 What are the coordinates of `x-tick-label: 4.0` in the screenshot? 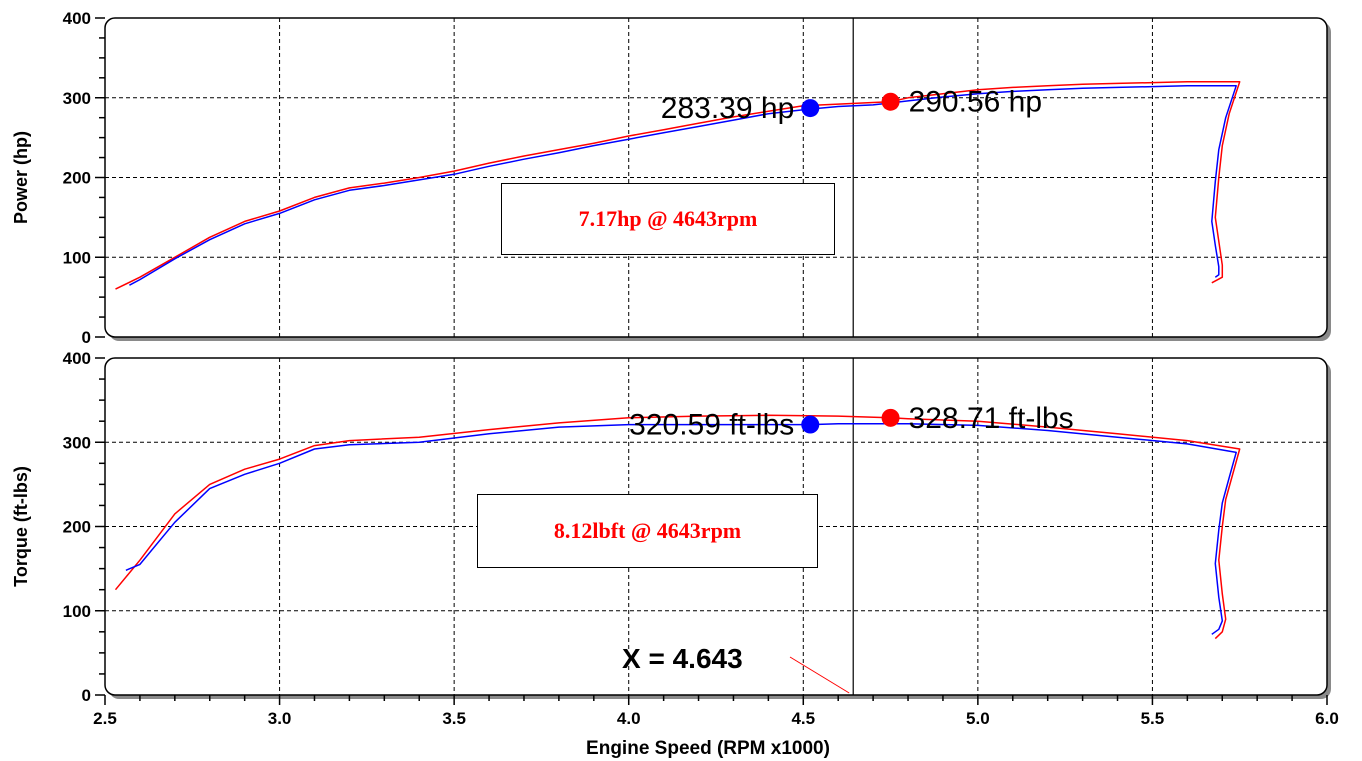 It's located at (629, 718).